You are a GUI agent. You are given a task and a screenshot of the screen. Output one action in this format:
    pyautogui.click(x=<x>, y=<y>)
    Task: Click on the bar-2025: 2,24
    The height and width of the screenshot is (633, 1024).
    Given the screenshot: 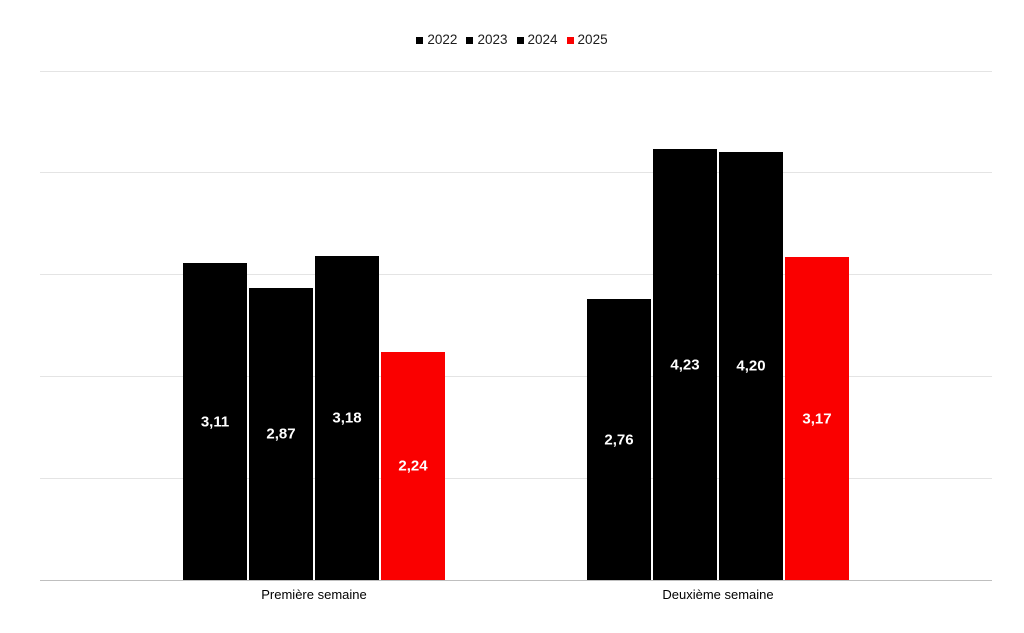 What is the action you would take?
    pyautogui.click(x=413, y=465)
    